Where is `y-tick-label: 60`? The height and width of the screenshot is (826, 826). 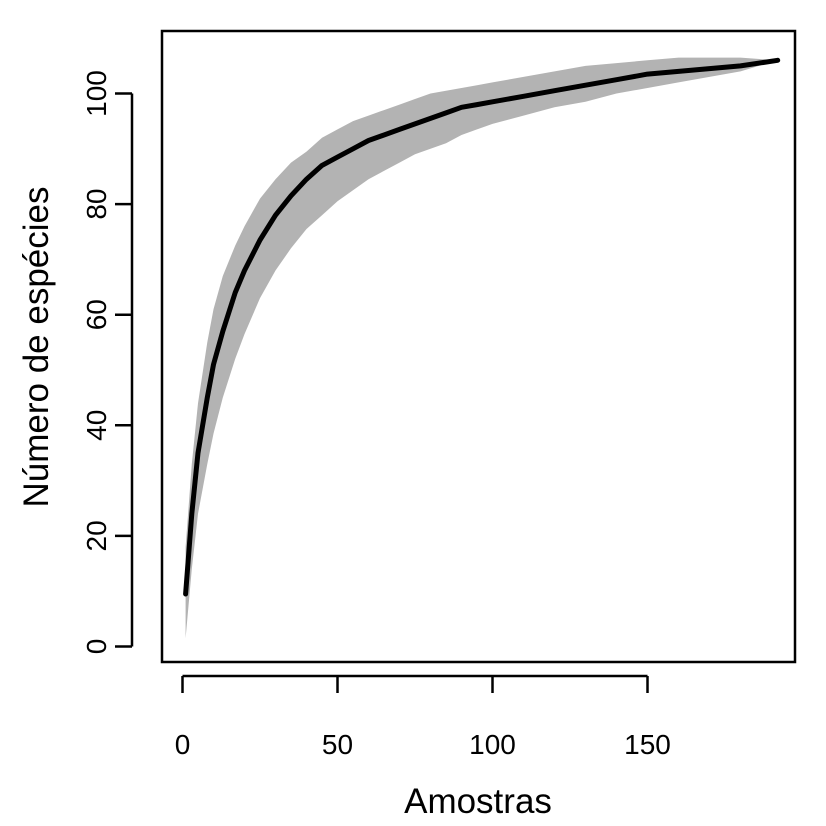 y-tick-label: 60 is located at coordinates (96, 314).